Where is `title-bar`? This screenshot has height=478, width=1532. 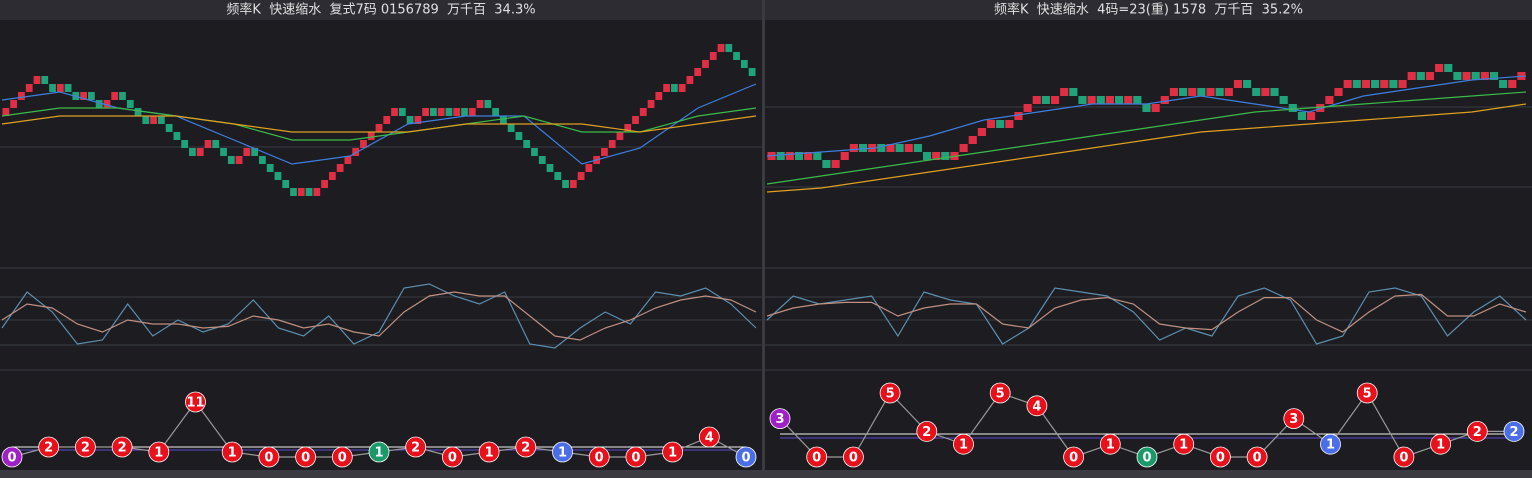 title-bar is located at coordinates (381, 10).